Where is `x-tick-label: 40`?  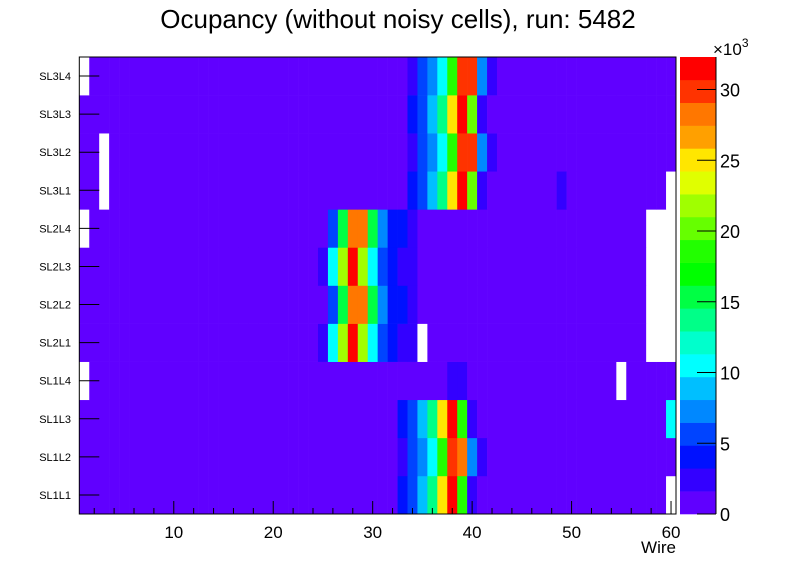 x-tick-label: 40 is located at coordinates (472, 532).